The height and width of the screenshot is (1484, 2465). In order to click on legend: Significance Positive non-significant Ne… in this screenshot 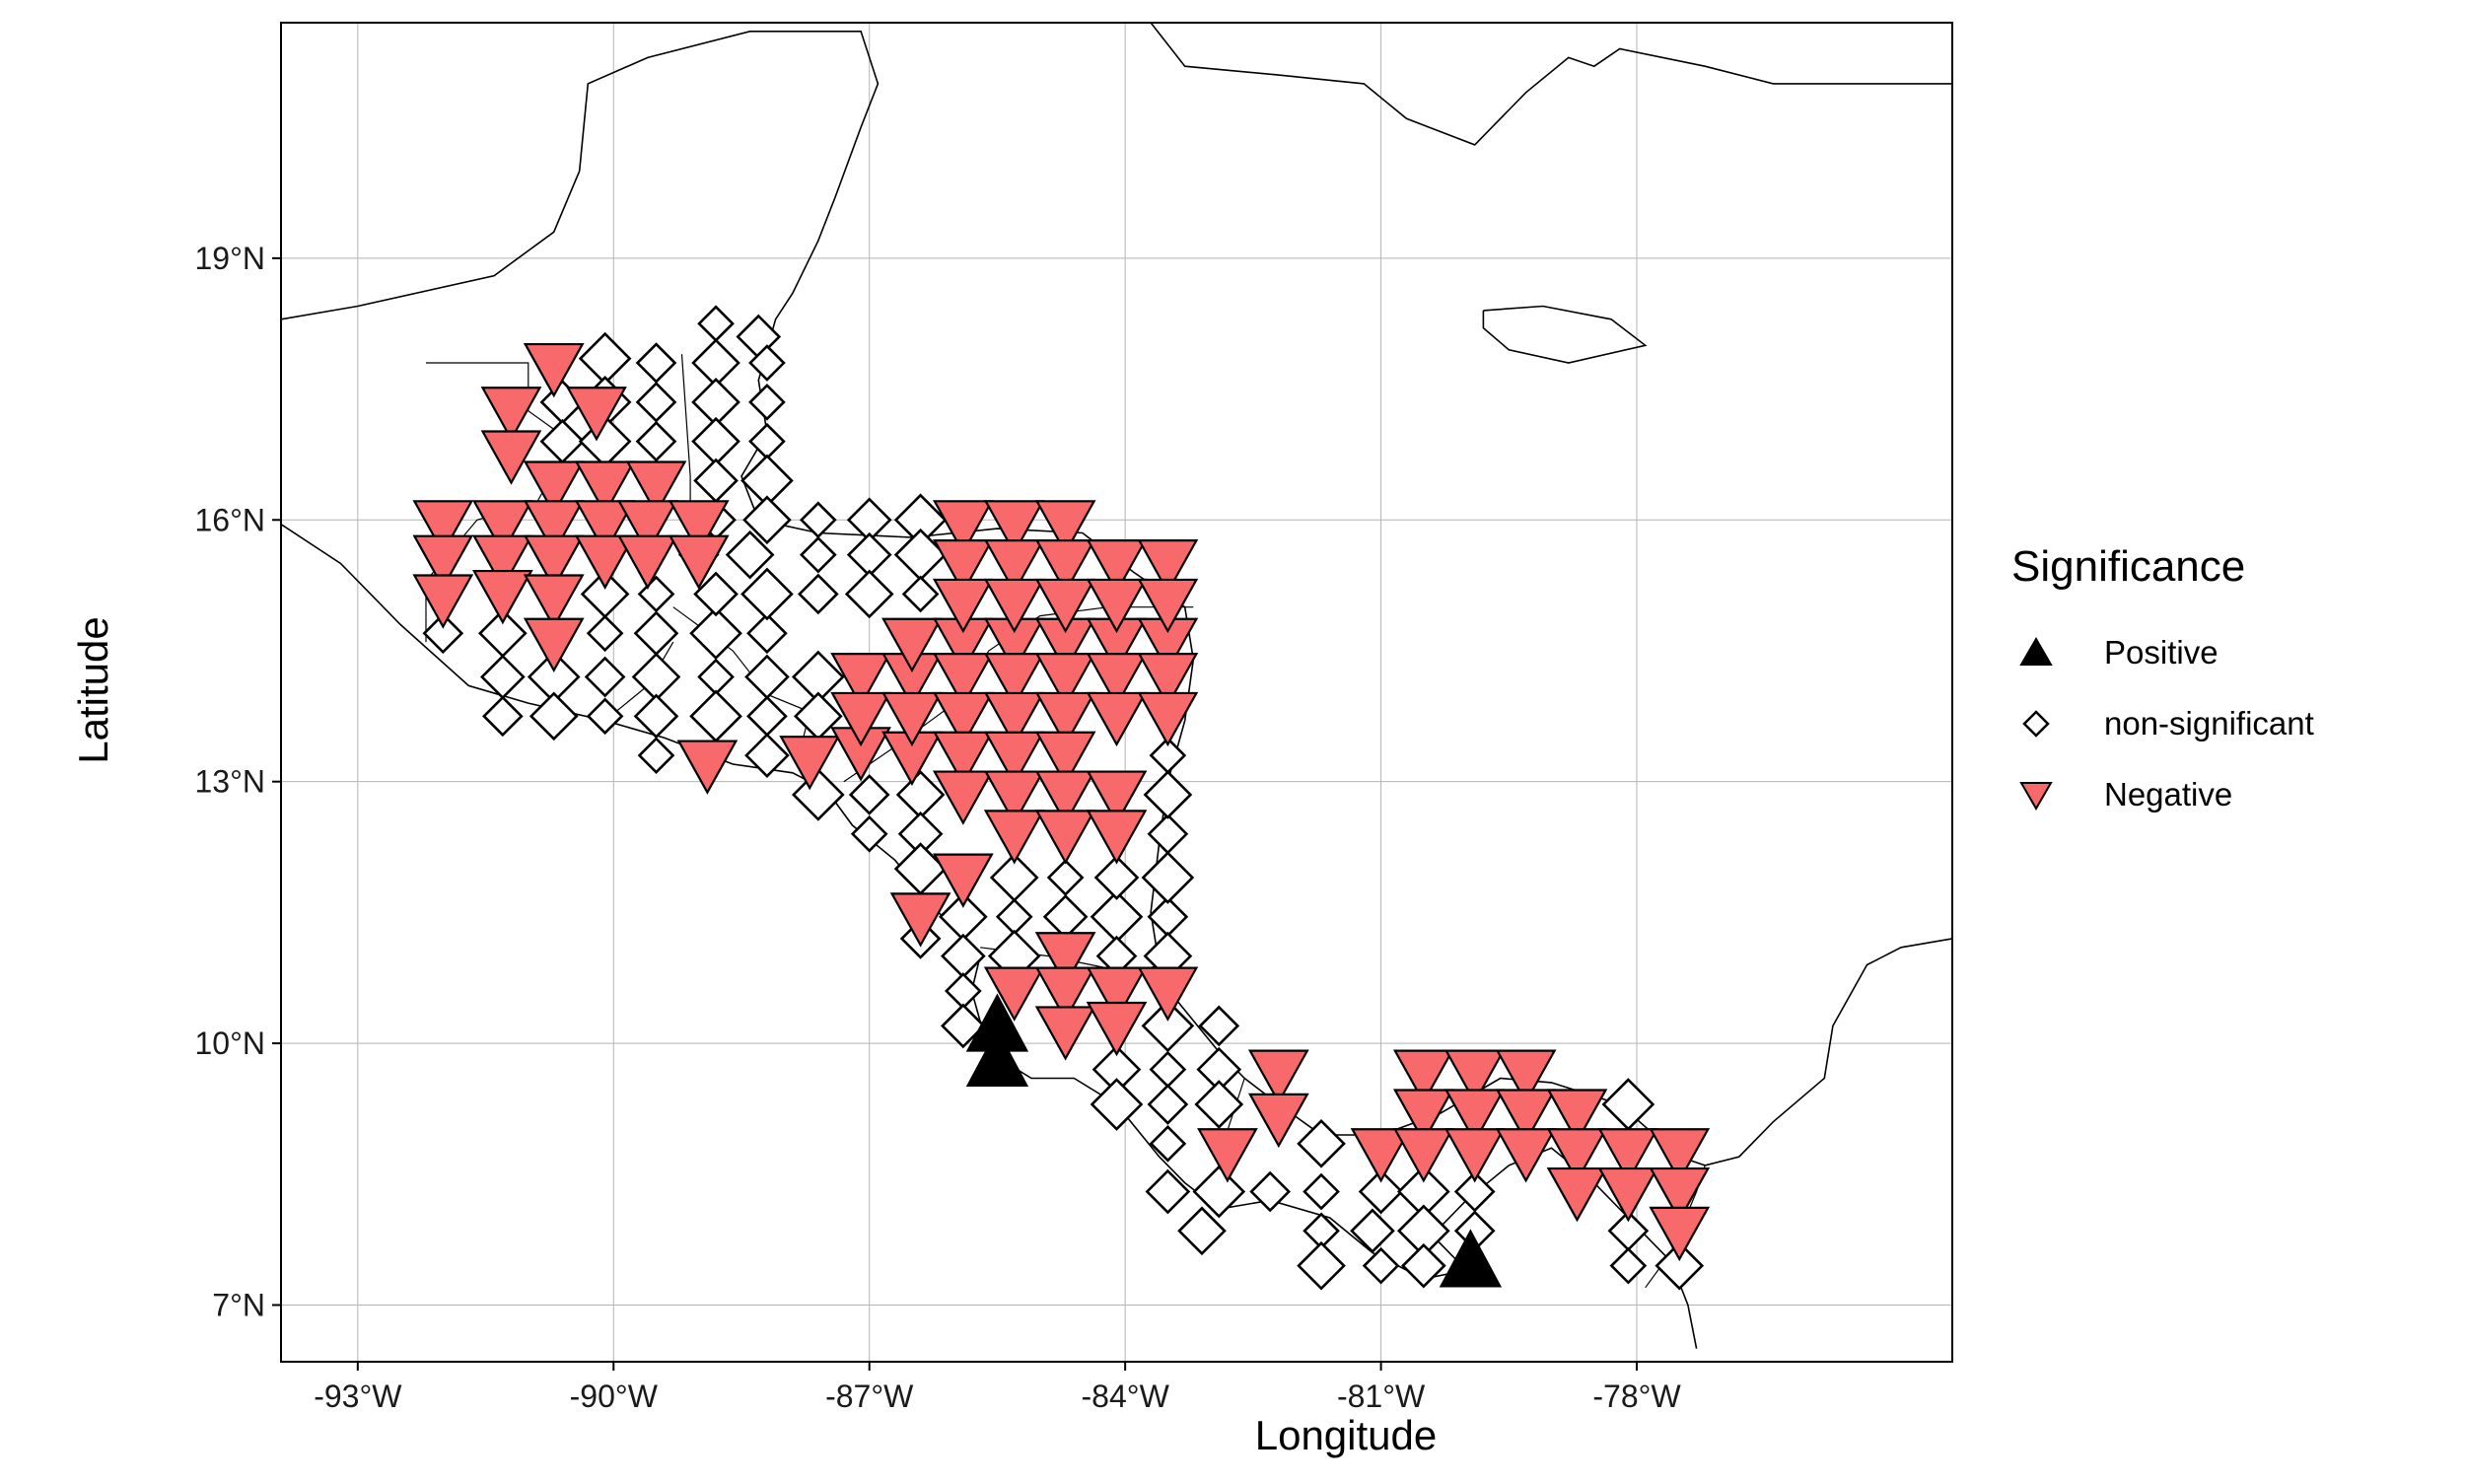, I will do `click(2228, 686)`.